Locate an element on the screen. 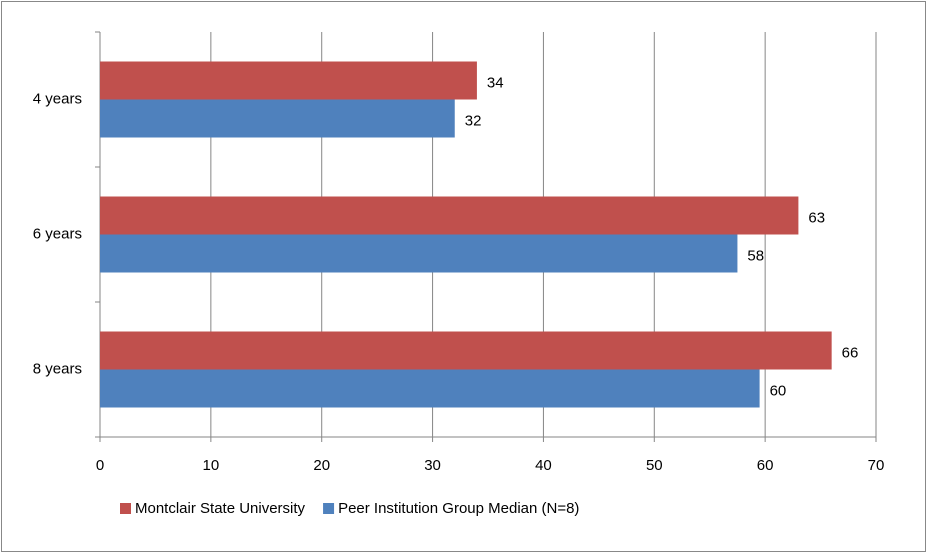 This screenshot has width=928, height=554. x-tick-label: 60 is located at coordinates (765, 465).